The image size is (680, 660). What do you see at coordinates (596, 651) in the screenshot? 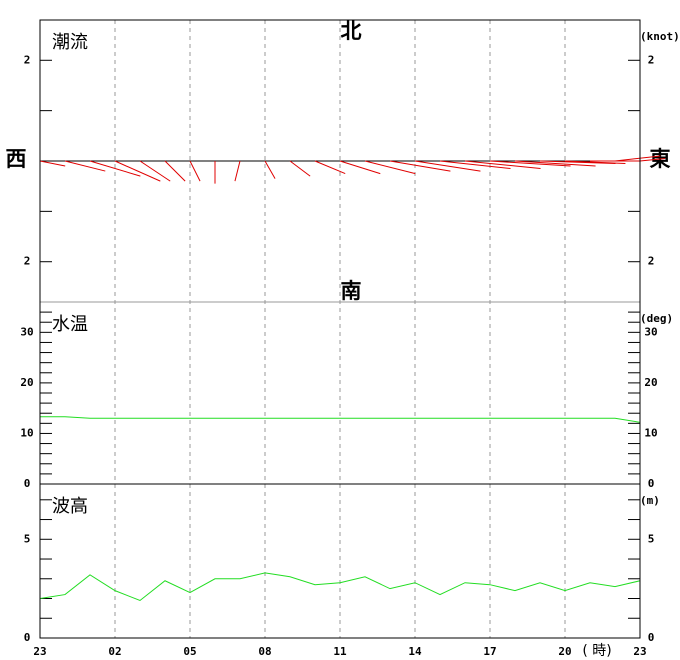
I see `x-axis-label: ( 時)` at bounding box center [596, 651].